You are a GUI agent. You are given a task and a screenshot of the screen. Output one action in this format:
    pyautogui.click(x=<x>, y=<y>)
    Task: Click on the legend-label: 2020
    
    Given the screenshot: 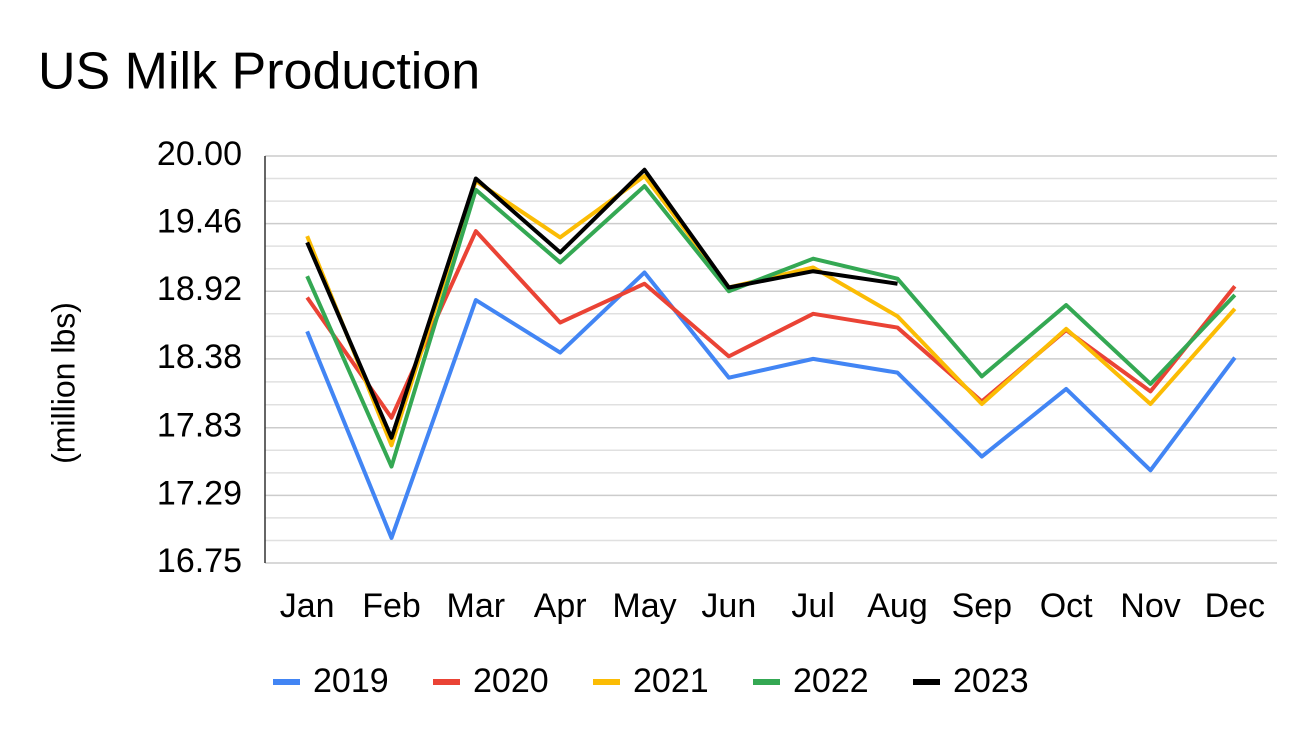 What is the action you would take?
    pyautogui.click(x=511, y=681)
    